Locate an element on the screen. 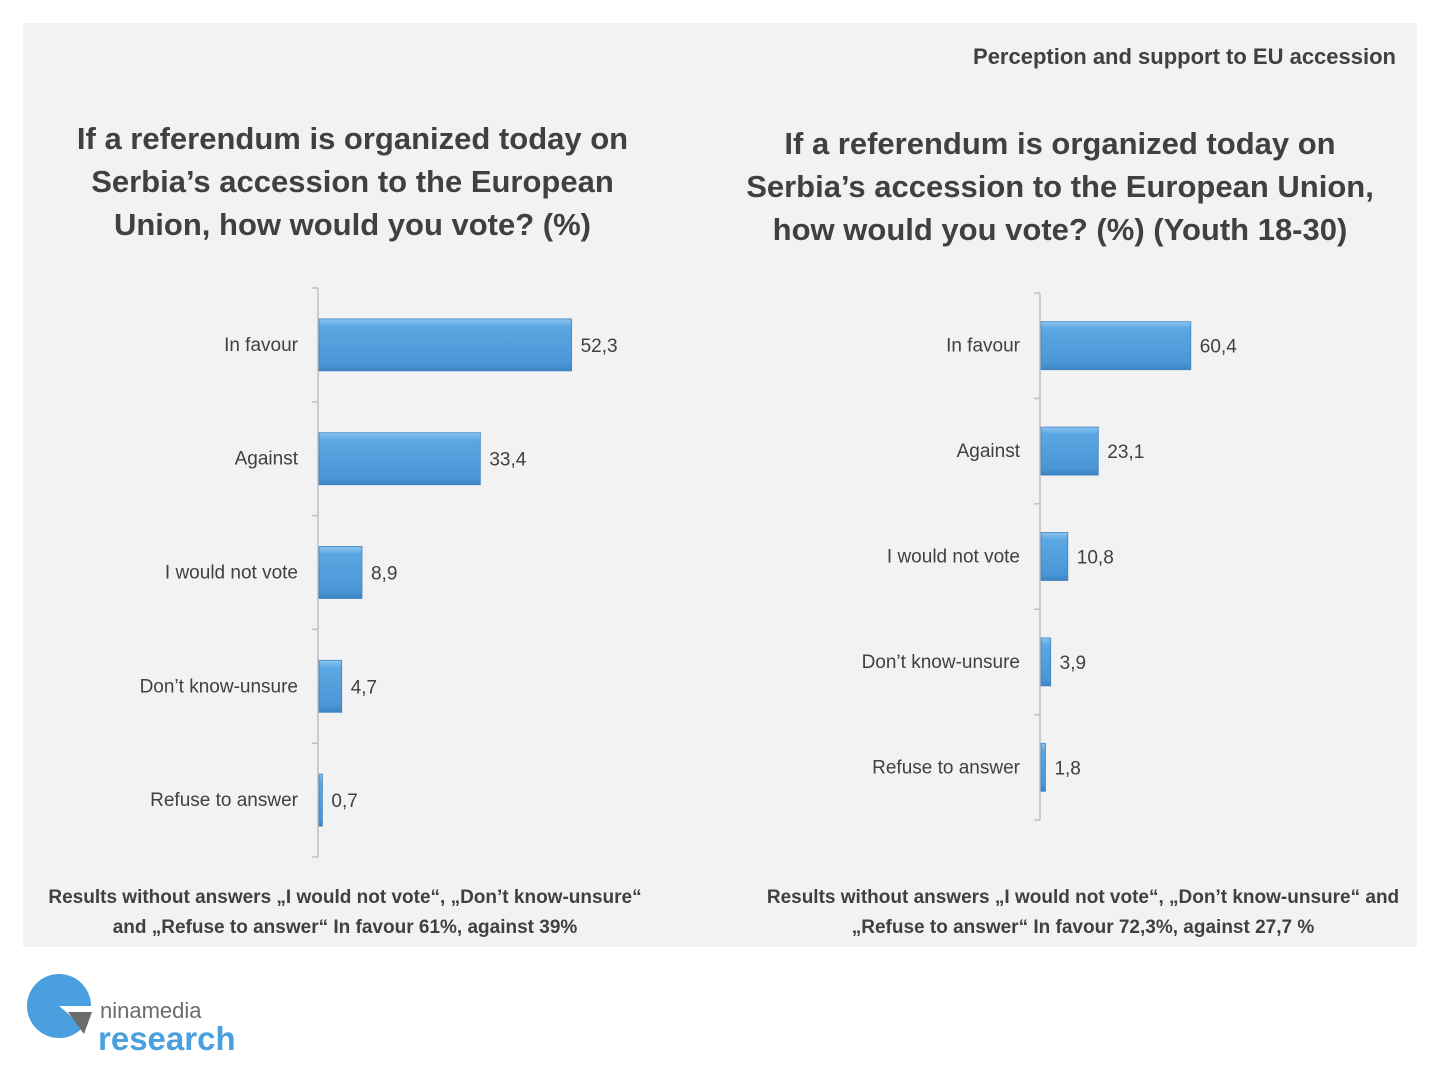 This screenshot has width=1440, height=1080. chart-0-category-label: Against is located at coordinates (267, 459).